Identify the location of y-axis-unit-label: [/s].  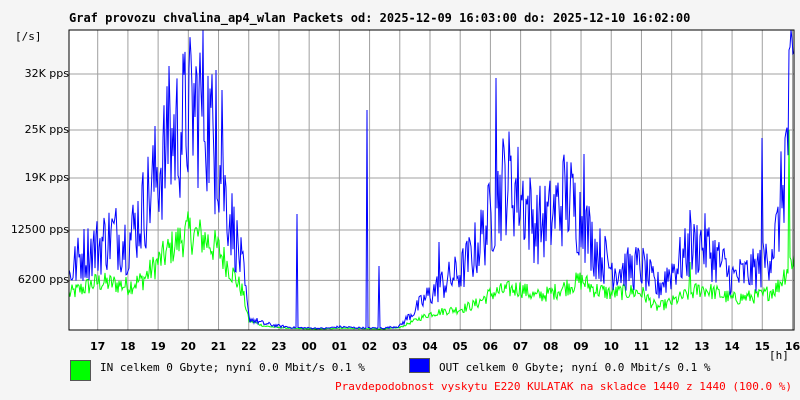
(28, 36).